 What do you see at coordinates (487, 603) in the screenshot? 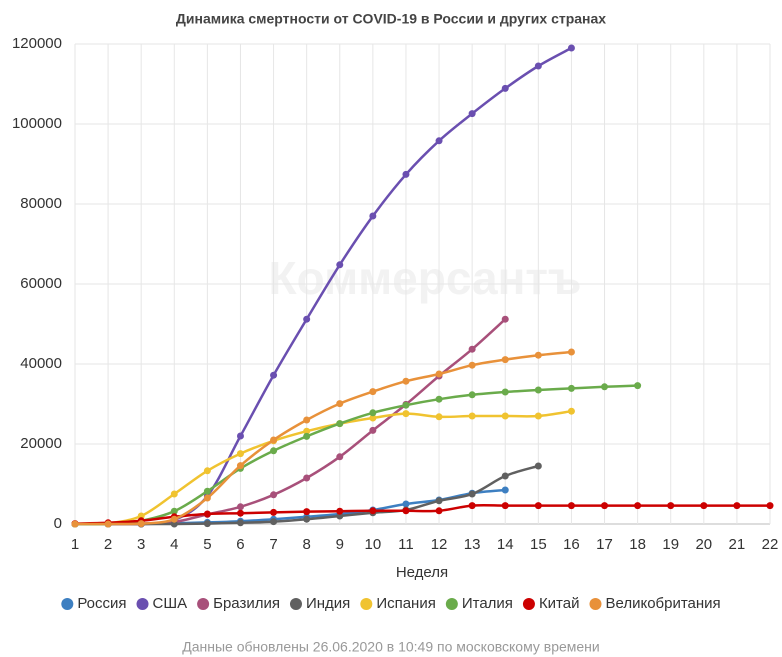
I see `legend-label: Италия` at bounding box center [487, 603].